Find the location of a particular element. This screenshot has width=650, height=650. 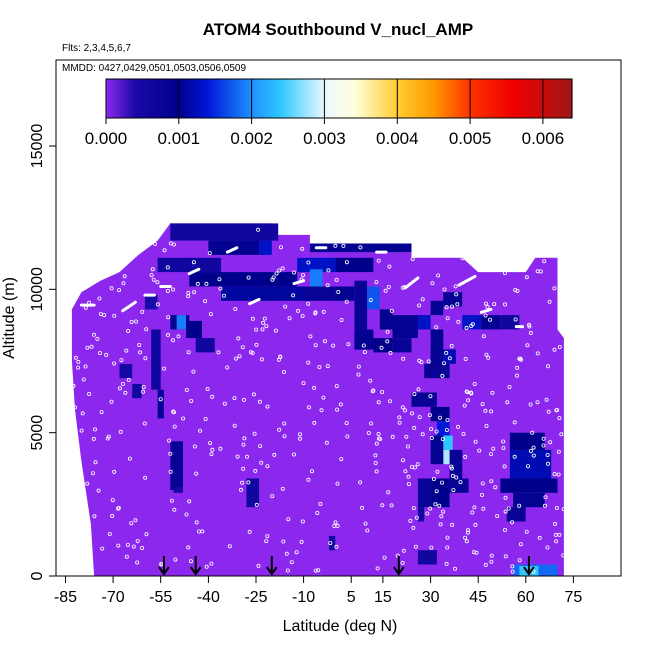

x-tick-label: -40 is located at coordinates (208, 597).